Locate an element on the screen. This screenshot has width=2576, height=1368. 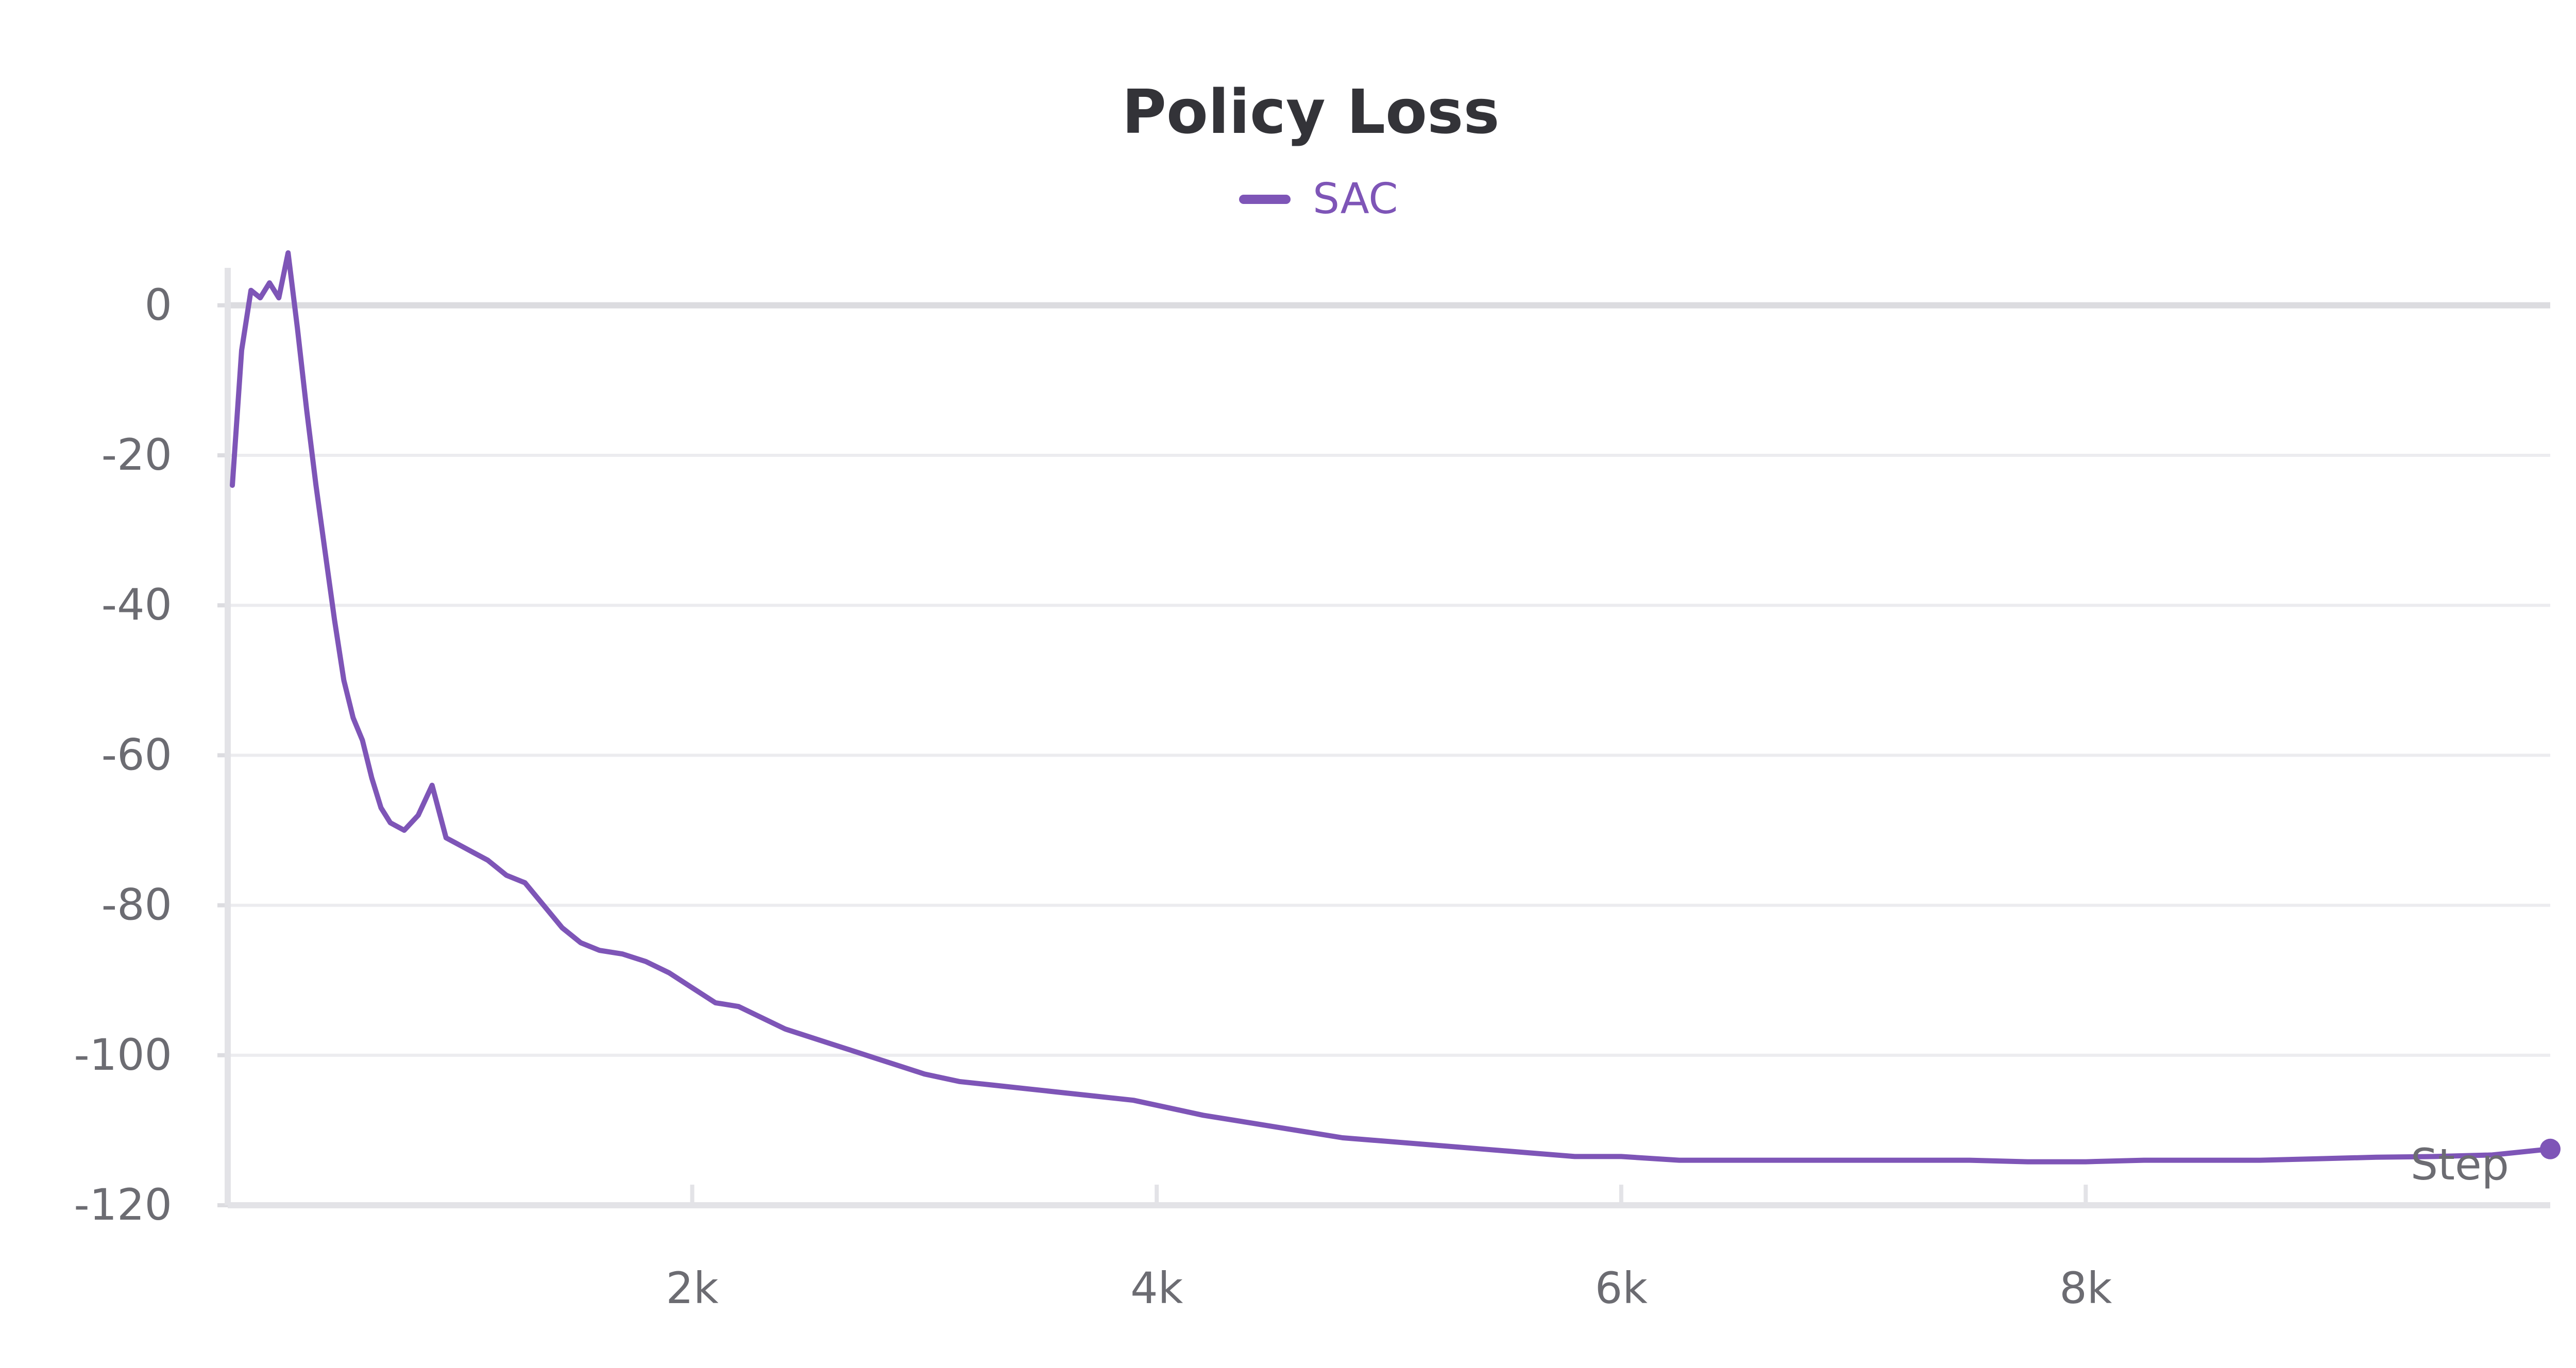
legend: SAC is located at coordinates (1318, 199).